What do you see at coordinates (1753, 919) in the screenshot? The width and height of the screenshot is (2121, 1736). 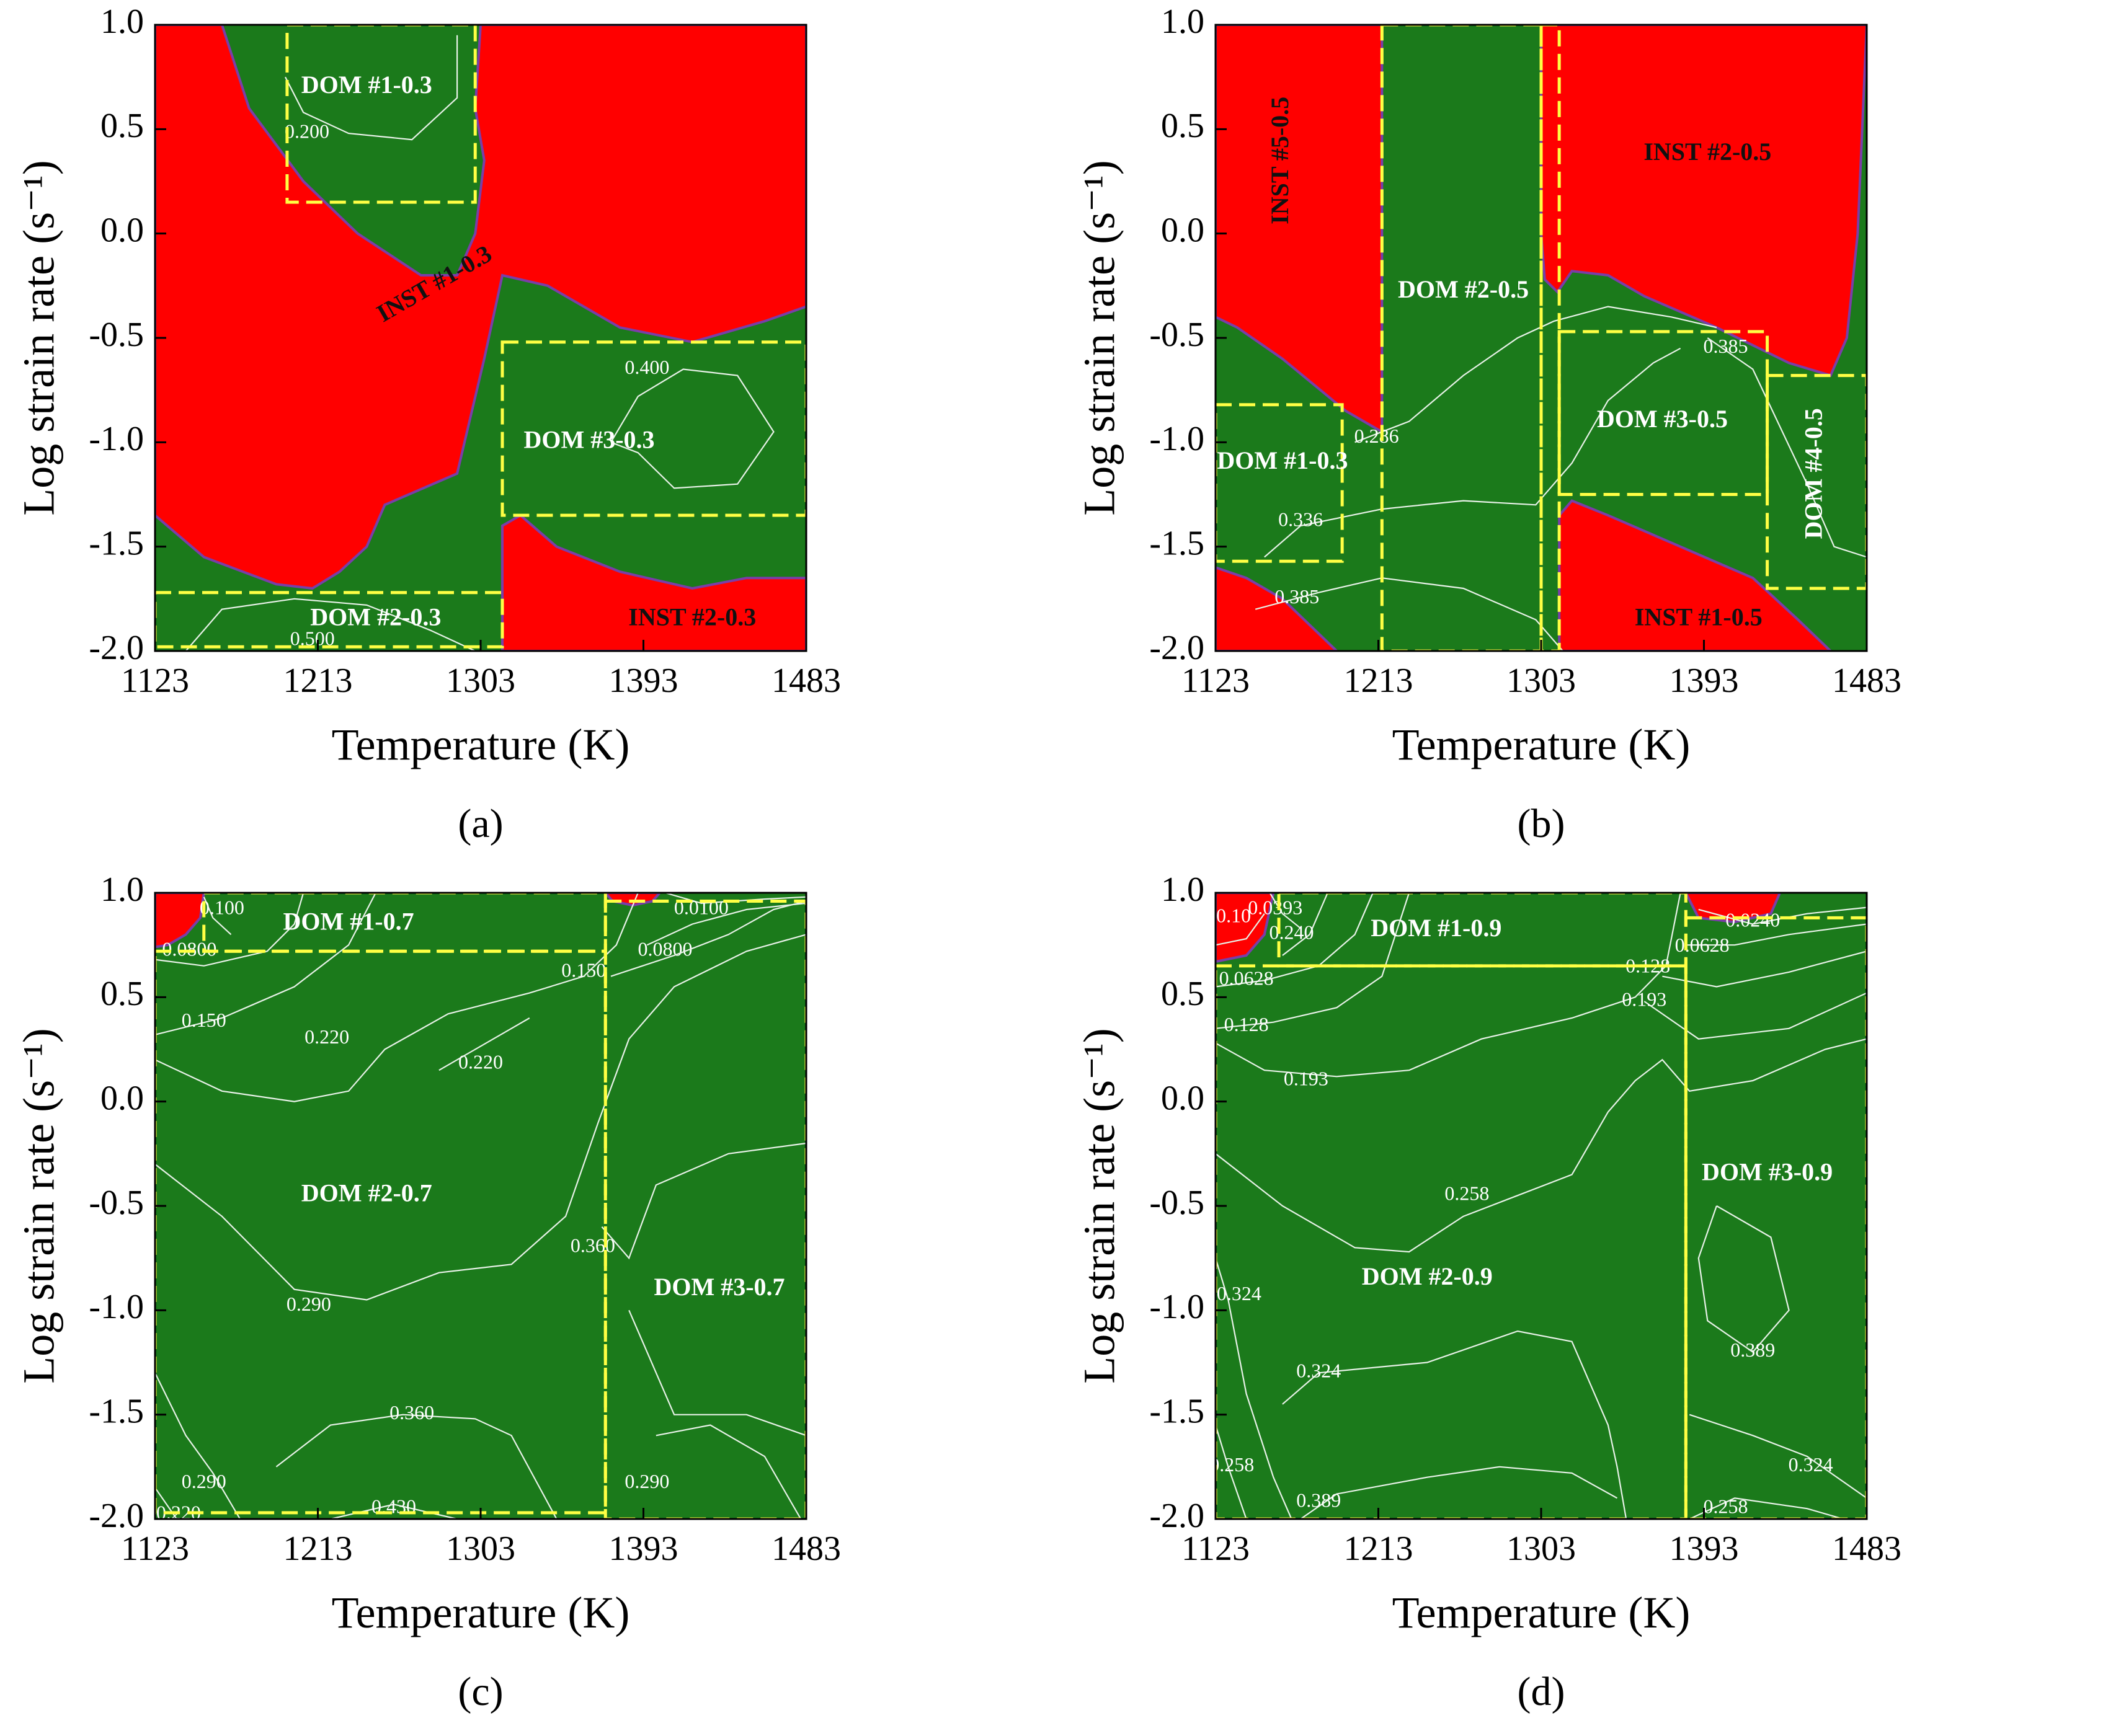 I see `contour-label: 0.0240` at bounding box center [1753, 919].